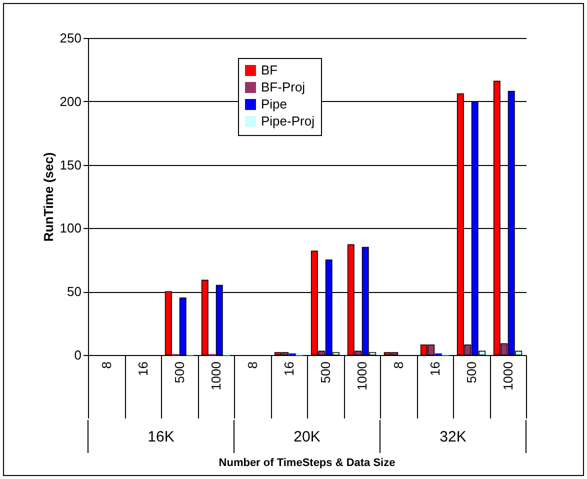 This screenshot has width=587, height=479. What do you see at coordinates (71, 228) in the screenshot?
I see `y-tick-label: 100` at bounding box center [71, 228].